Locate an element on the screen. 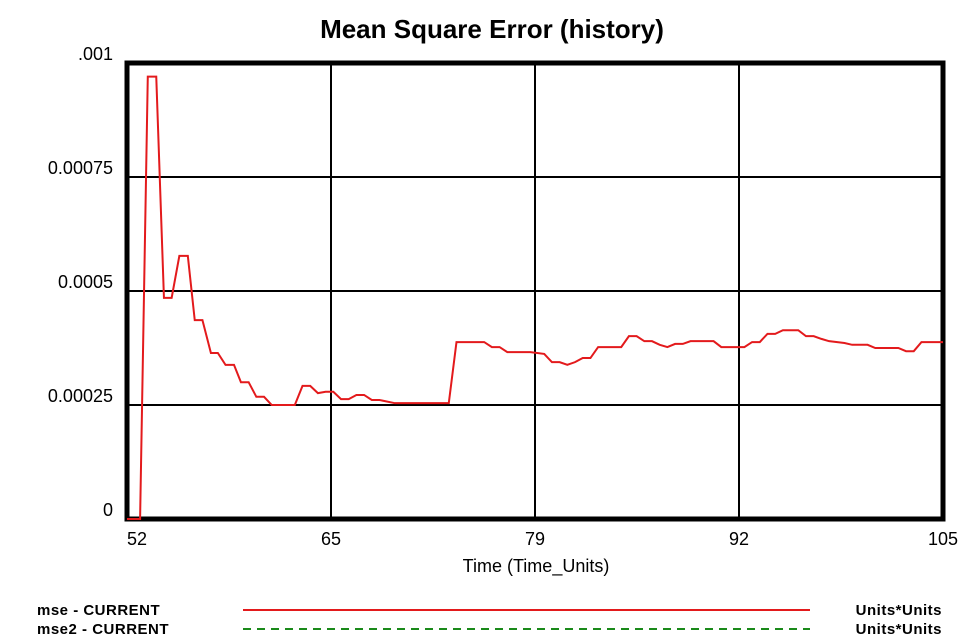  x-tick-label: 105 is located at coordinates (943, 539).